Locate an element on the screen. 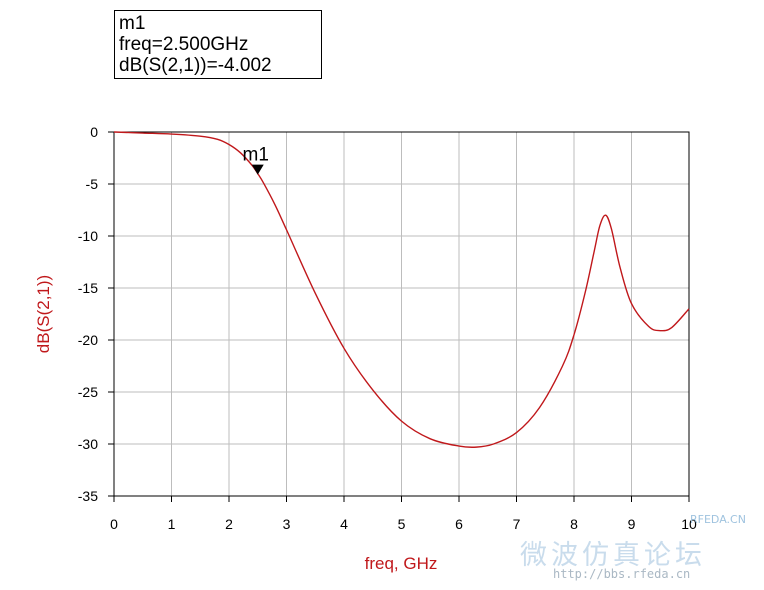 Image resolution: width=764 pixels, height=590 pixels. marker-value-readout: dB(S(2,1))=-4.002 is located at coordinates (195, 65).